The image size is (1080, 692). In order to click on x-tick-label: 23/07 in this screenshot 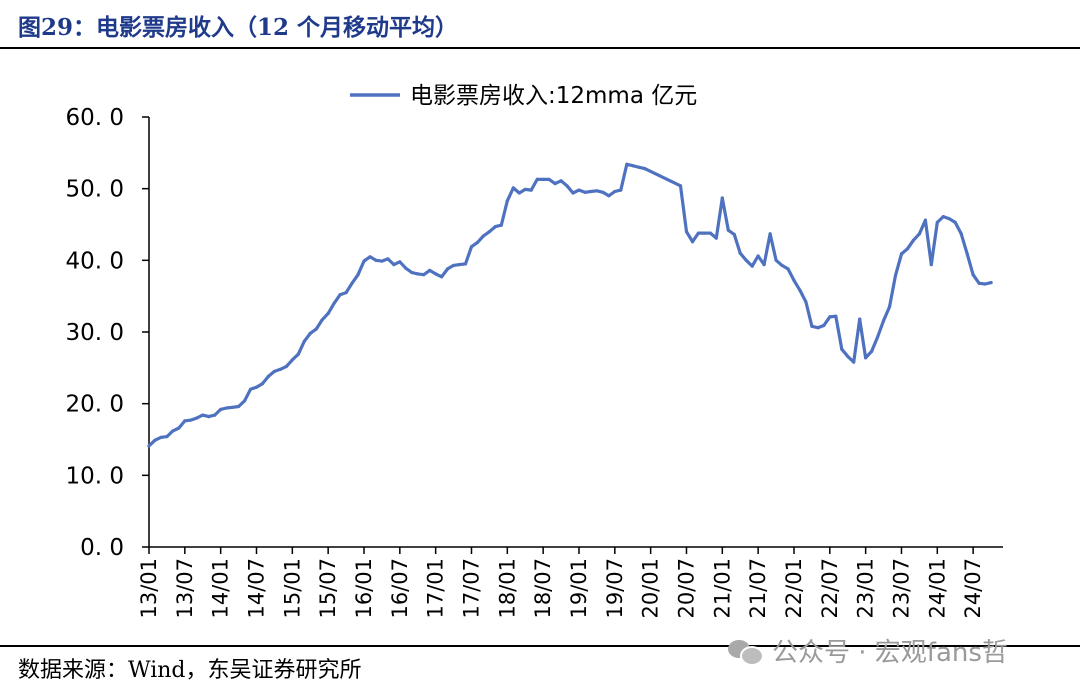, I will do `click(901, 588)`.